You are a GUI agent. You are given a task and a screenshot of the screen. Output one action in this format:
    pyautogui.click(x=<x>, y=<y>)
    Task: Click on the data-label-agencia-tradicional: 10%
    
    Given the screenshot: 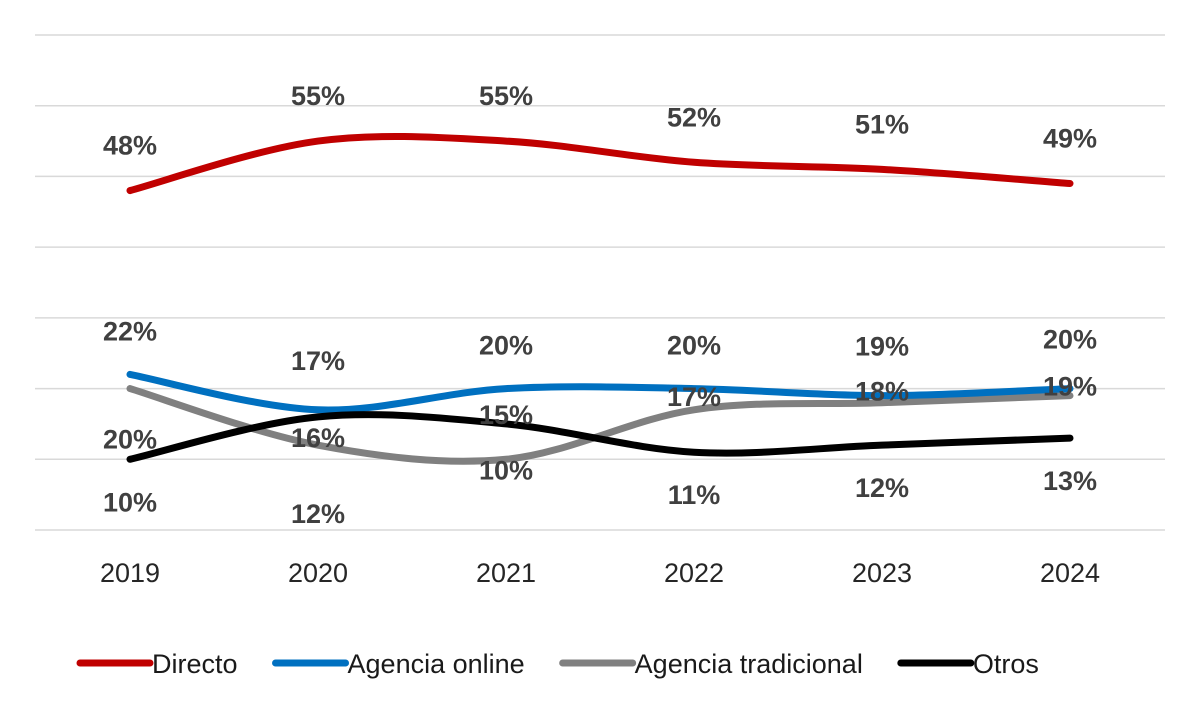 What is the action you would take?
    pyautogui.click(x=506, y=470)
    